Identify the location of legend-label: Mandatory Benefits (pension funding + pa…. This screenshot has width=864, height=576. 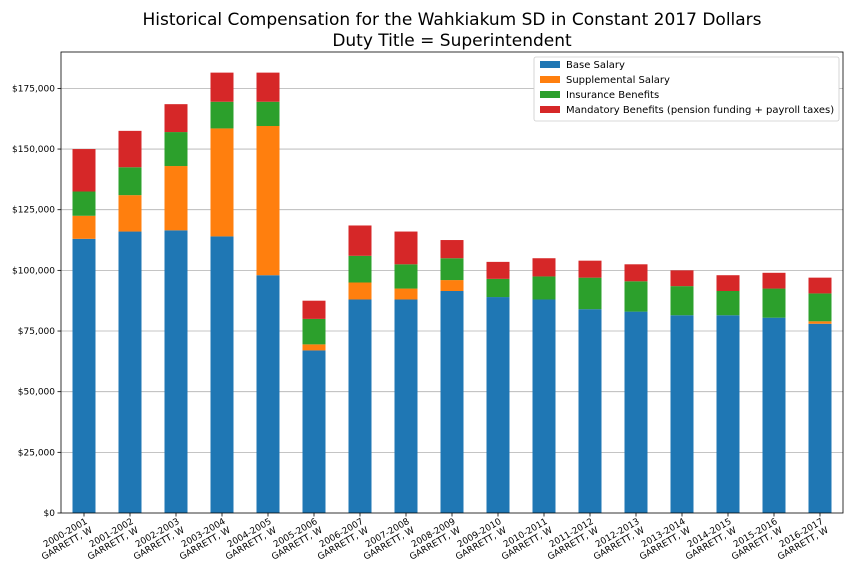
(700, 110).